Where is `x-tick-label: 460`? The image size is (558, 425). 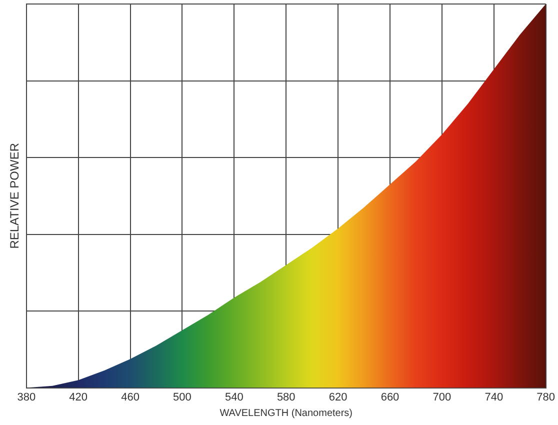
x-tick-label: 460 is located at coordinates (130, 397).